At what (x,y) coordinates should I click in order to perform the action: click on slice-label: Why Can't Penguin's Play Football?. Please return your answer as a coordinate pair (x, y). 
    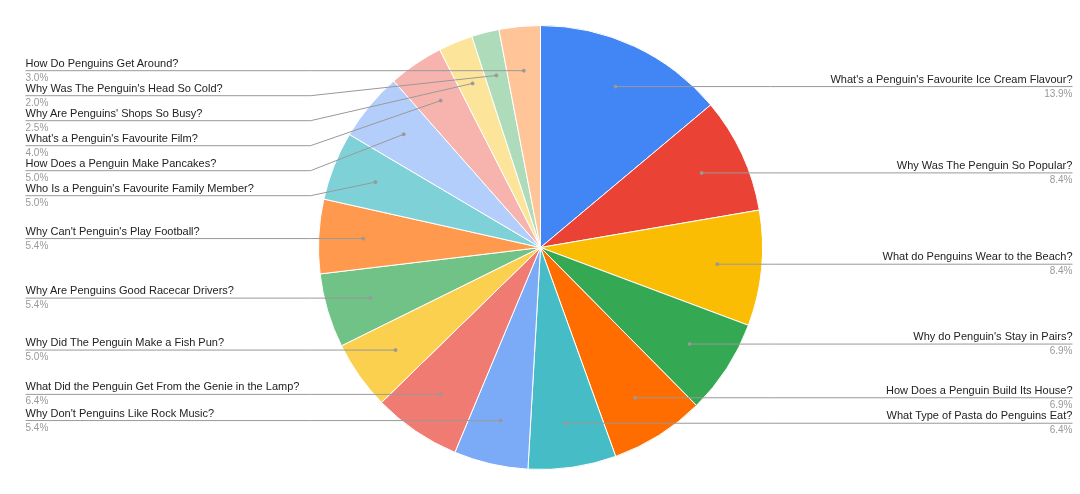
    Looking at the image, I should click on (112, 230).